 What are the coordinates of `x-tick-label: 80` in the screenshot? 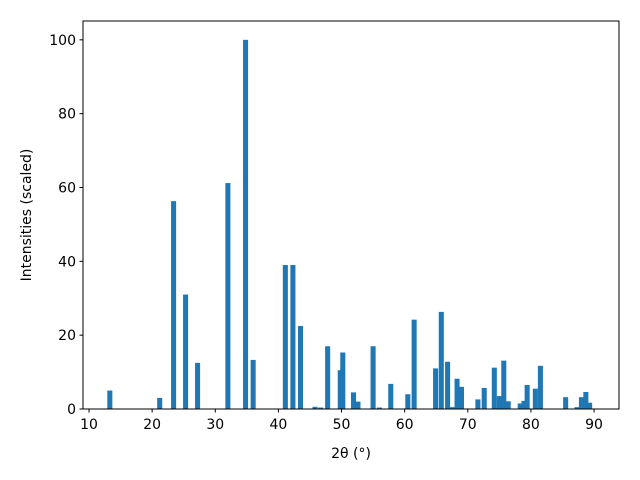 It's located at (531, 425).